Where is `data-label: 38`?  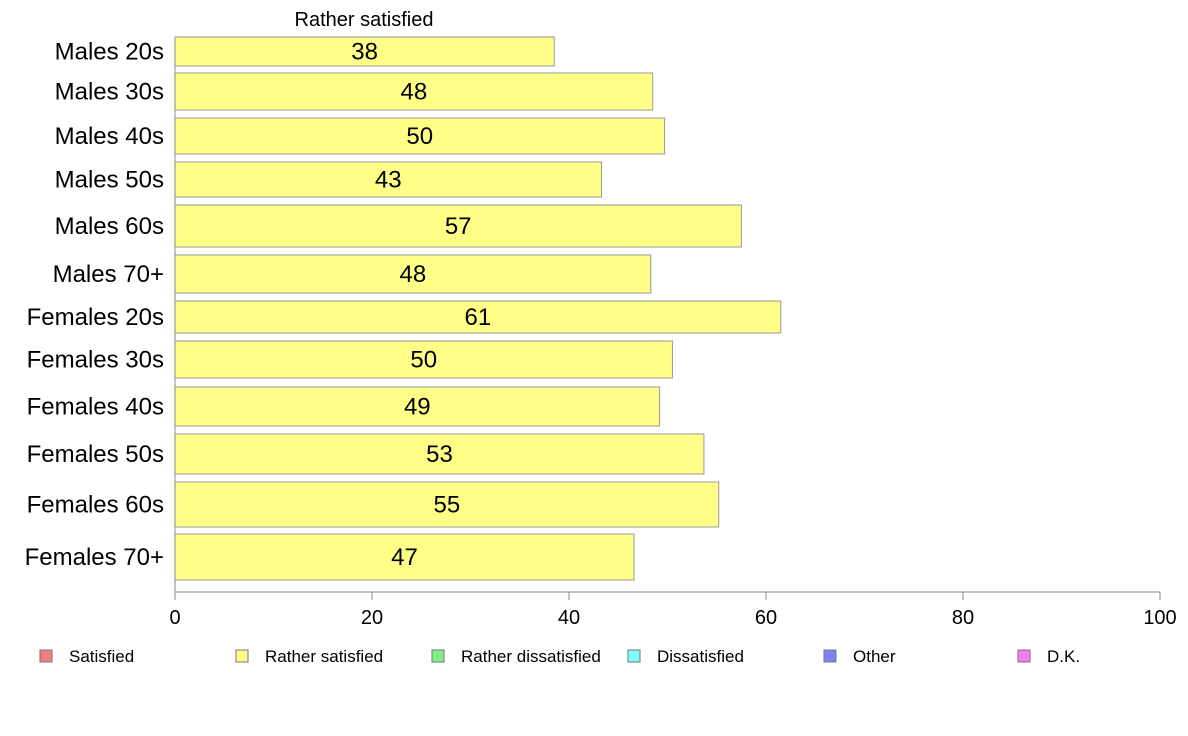 data-label: 38 is located at coordinates (364, 52).